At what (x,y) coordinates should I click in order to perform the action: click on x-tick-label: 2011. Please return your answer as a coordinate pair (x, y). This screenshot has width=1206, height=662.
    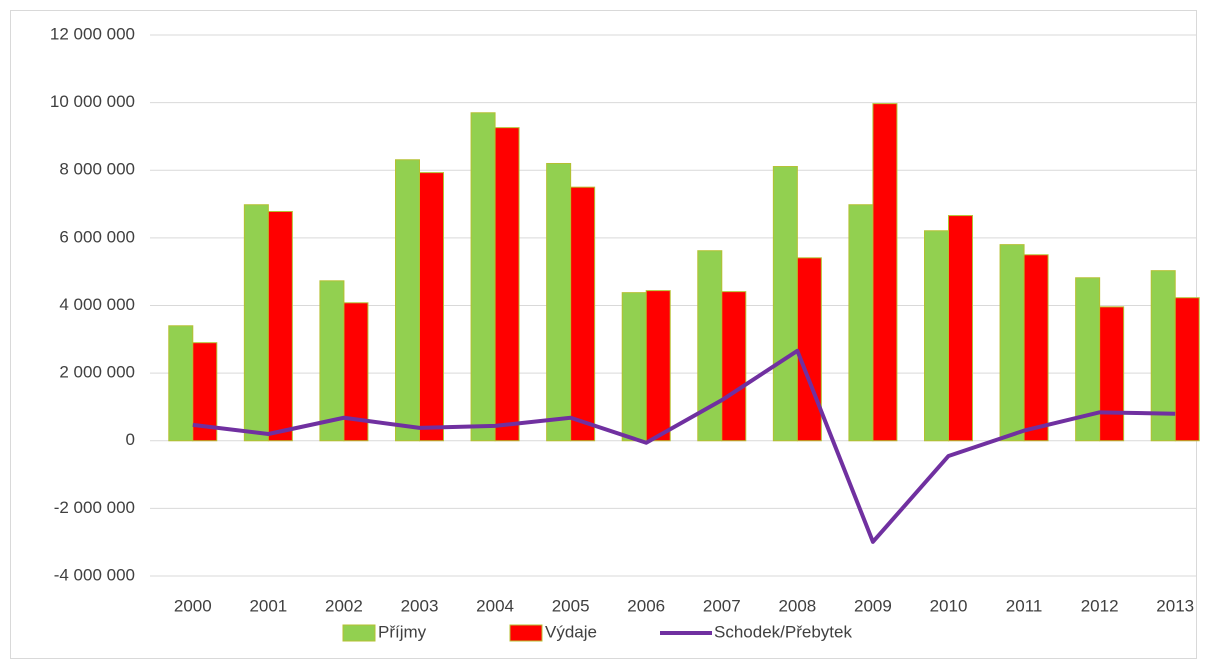
    Looking at the image, I should click on (1024, 605).